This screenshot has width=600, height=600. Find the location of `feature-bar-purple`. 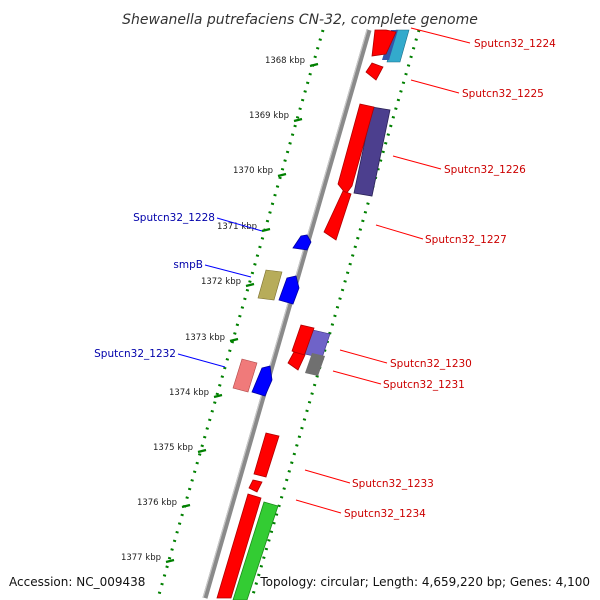

feature-bar-purple is located at coordinates (372, 151).